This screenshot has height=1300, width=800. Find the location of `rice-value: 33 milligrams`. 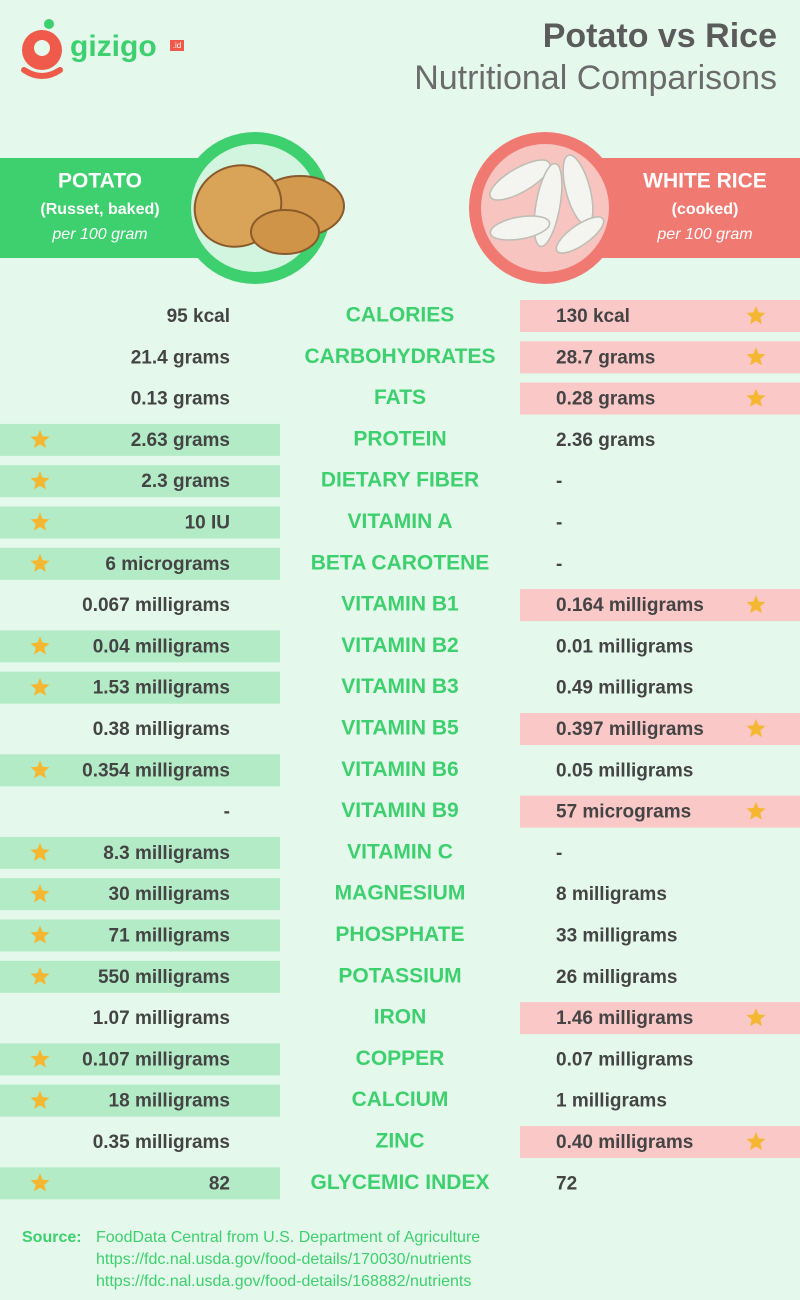

rice-value: 33 milligrams is located at coordinates (616, 936).